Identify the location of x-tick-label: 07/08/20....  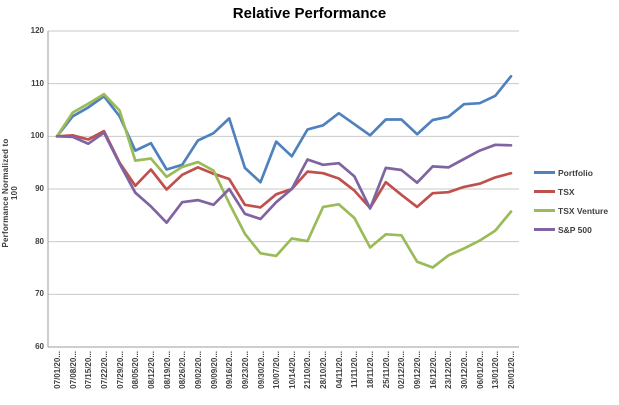
(73, 370).